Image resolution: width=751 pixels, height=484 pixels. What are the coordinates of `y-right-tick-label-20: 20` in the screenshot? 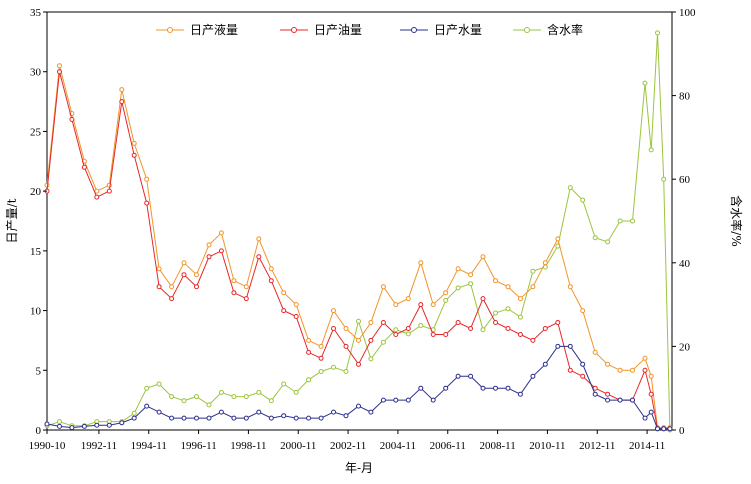 It's located at (685, 347).